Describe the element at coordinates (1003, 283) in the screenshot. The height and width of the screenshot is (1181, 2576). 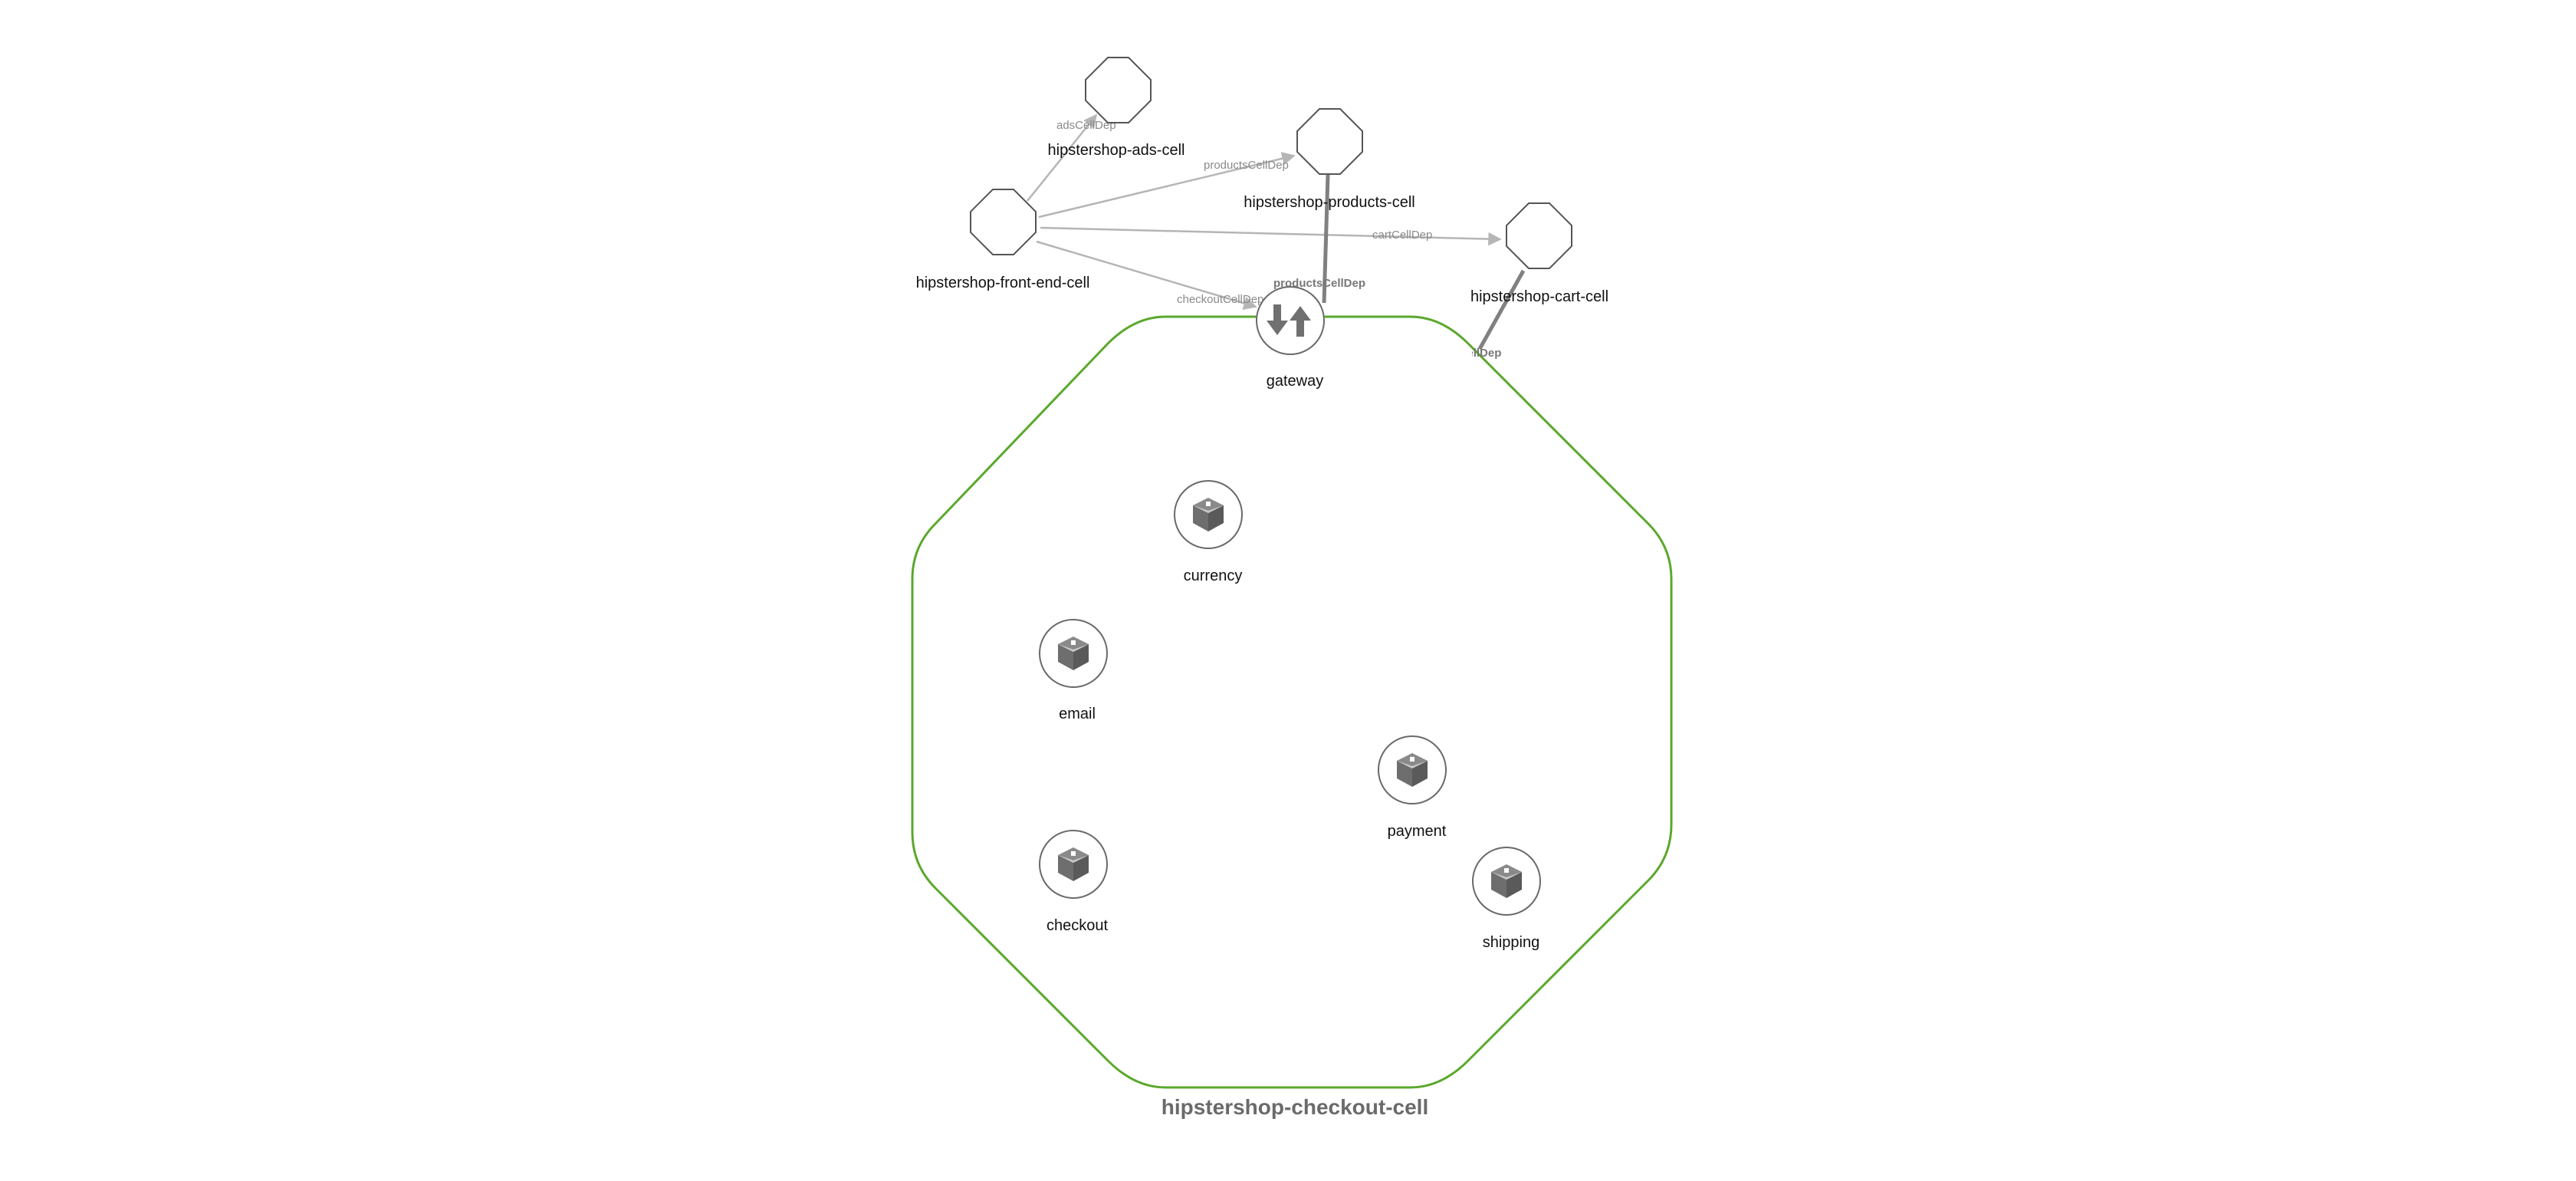
I see `node-label: hipstershop-front-end-cell` at that location.